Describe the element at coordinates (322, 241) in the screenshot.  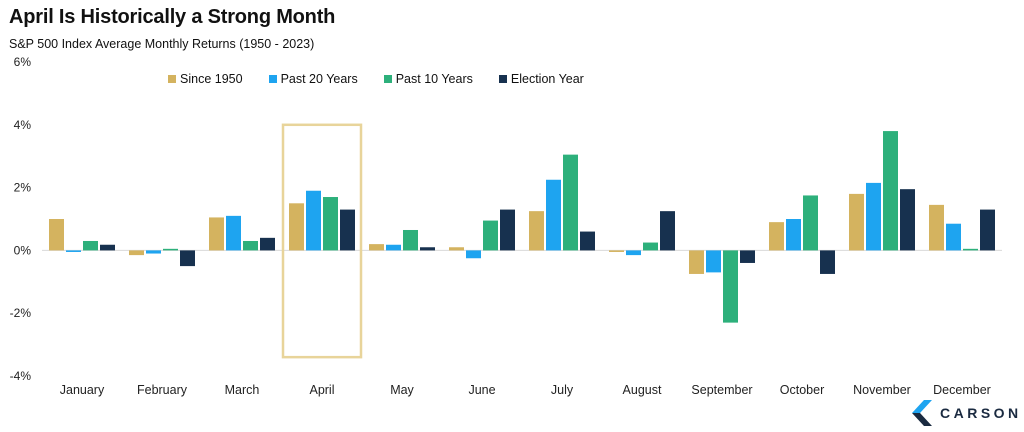
I see `april-highlight-box` at that location.